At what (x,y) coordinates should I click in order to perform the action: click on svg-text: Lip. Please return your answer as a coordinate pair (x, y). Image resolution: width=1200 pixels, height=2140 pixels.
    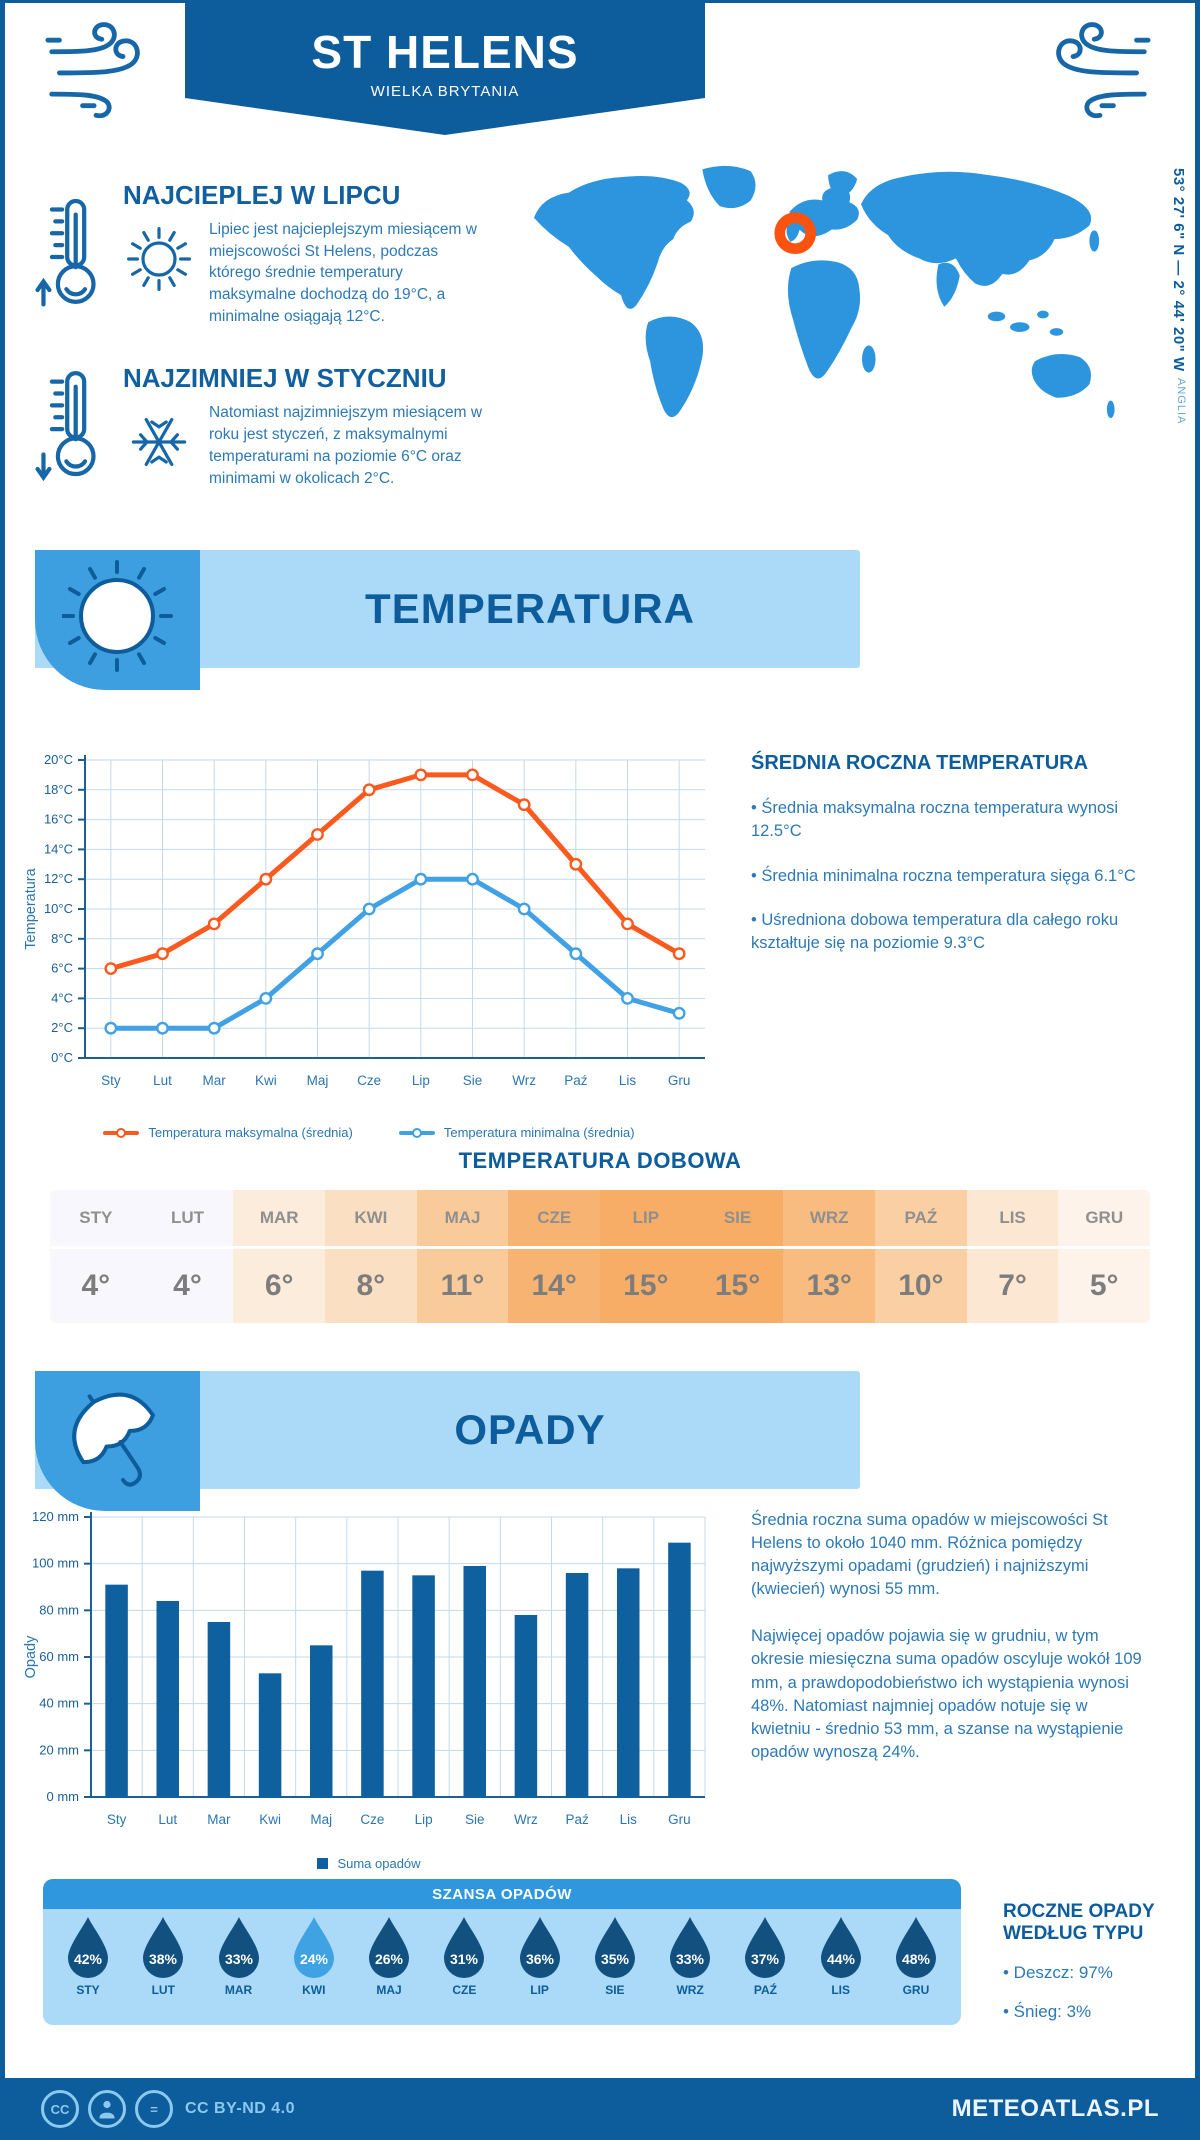
    Looking at the image, I should click on (424, 1819).